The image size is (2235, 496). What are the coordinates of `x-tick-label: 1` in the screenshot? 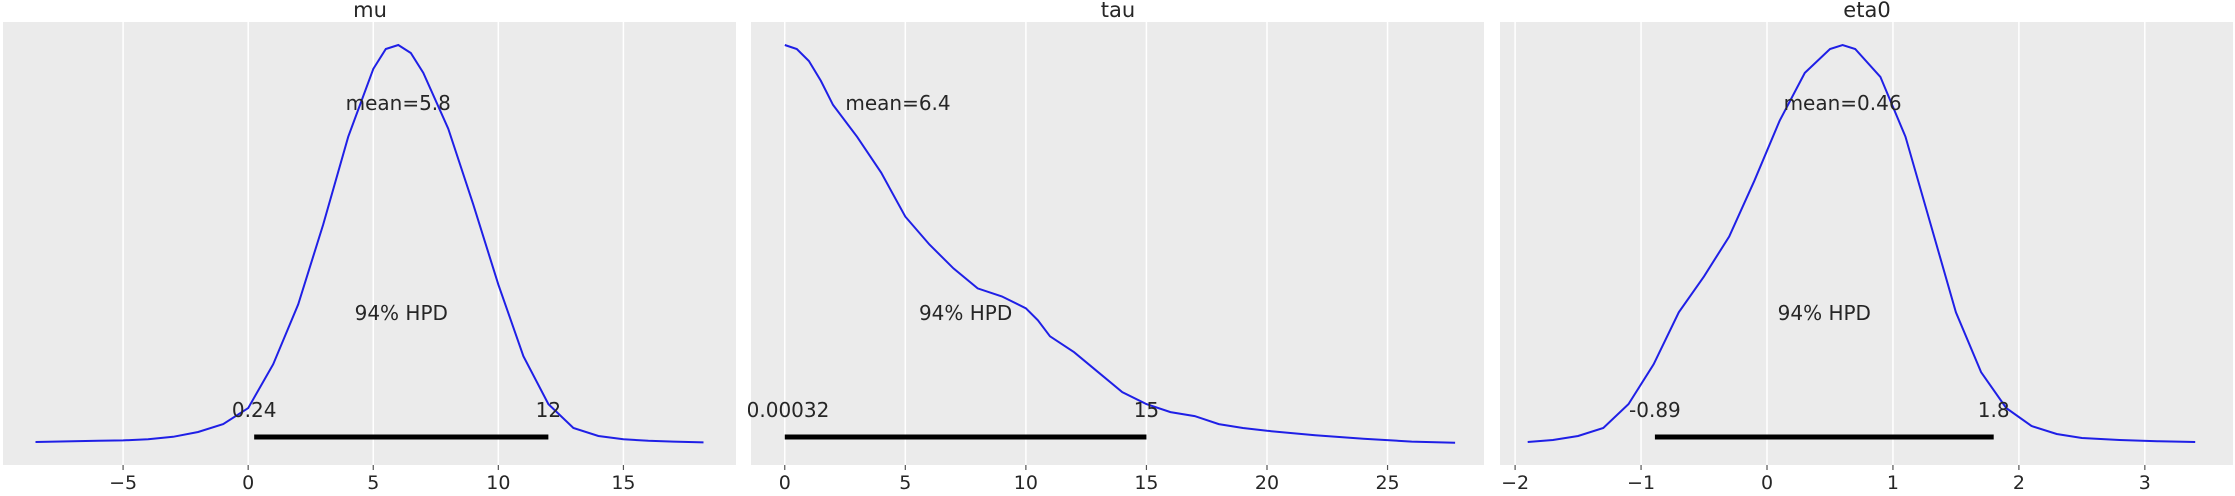 It's located at (1893, 483).